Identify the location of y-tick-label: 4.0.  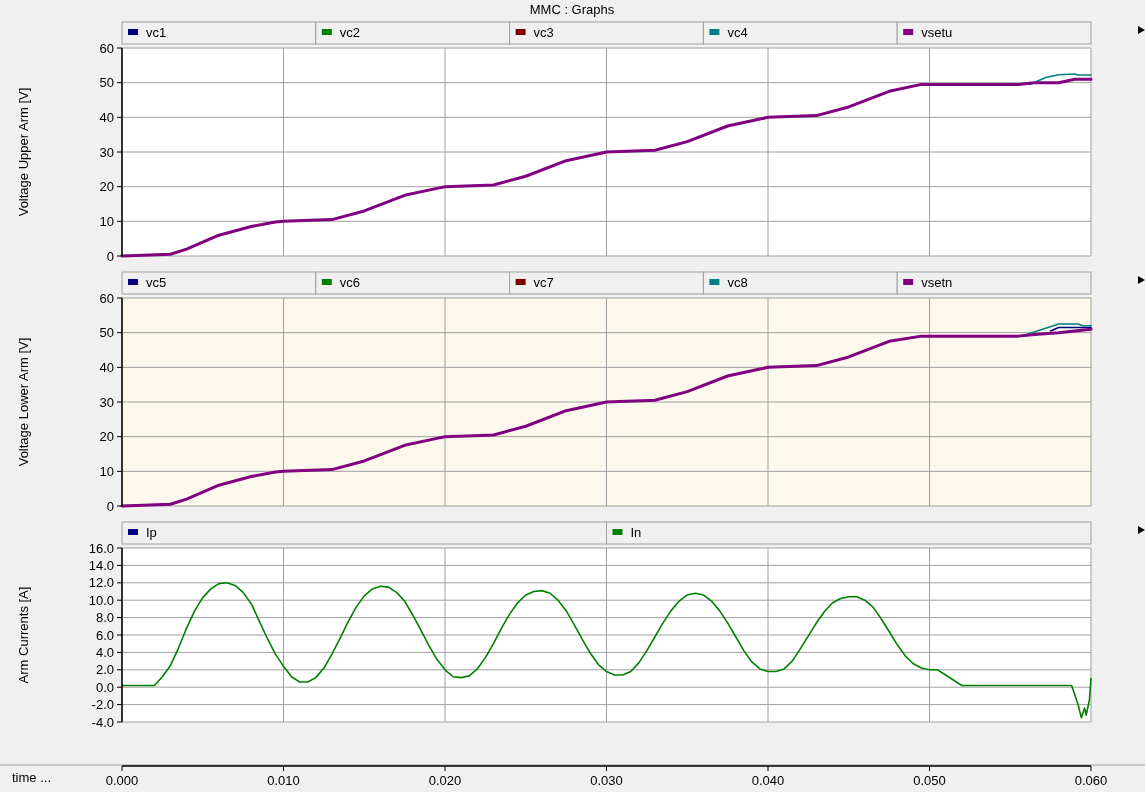
(104, 652).